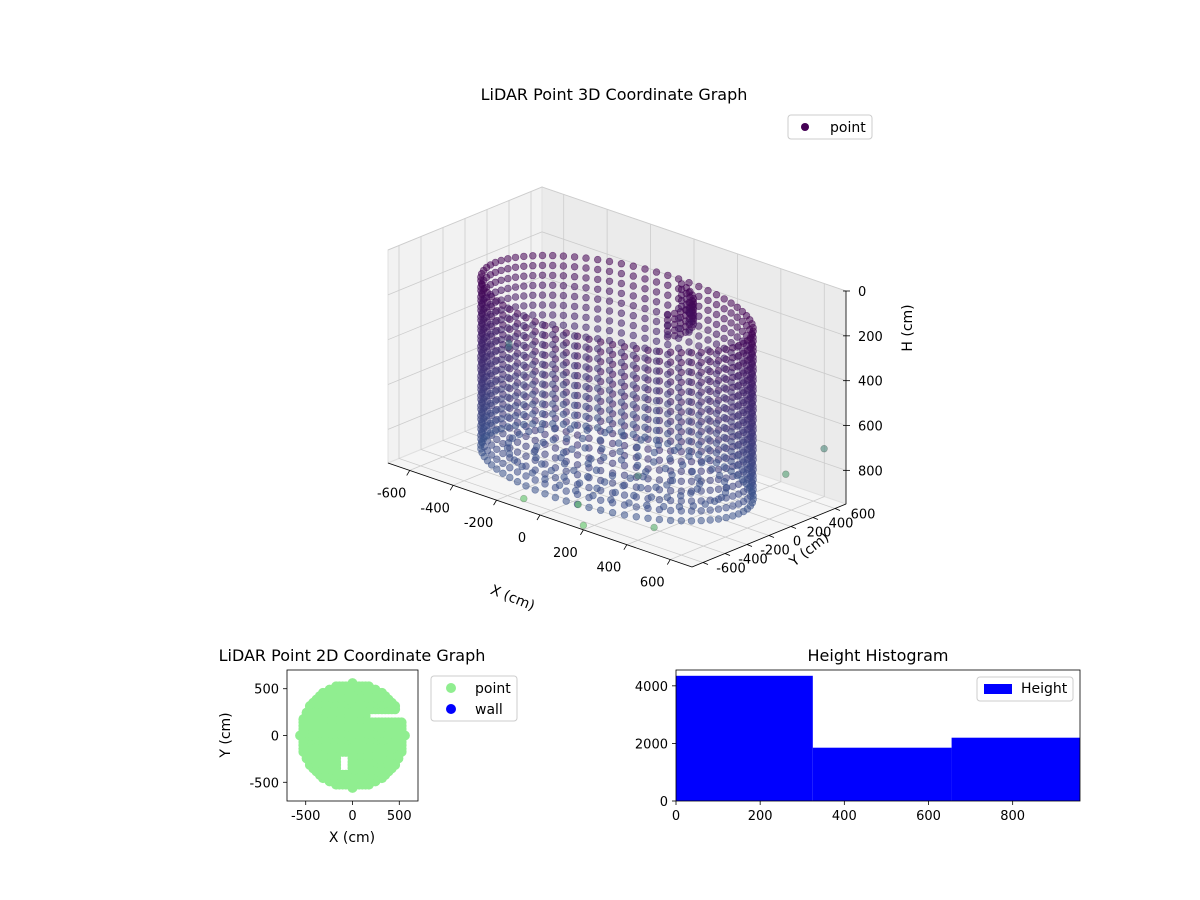  I want to click on chart-2d-legend-wall-marker, so click(451, 709).